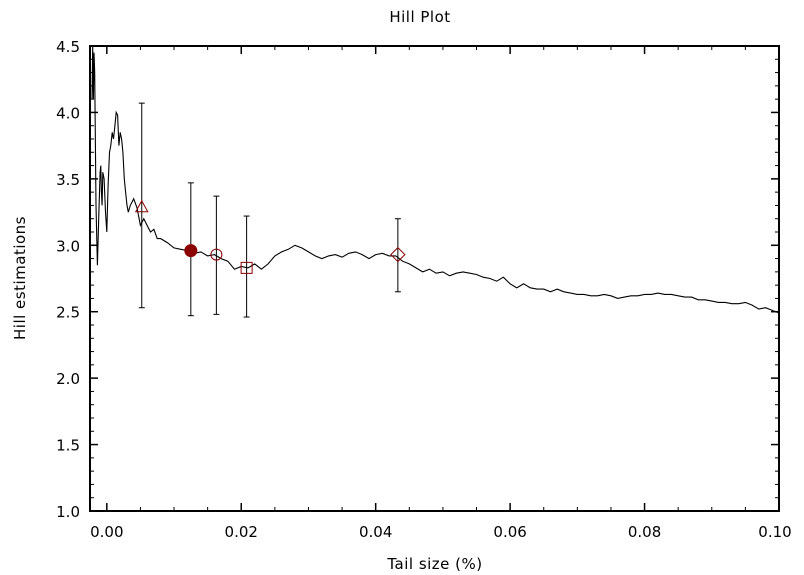  I want to click on marker-triangle, so click(141, 206).